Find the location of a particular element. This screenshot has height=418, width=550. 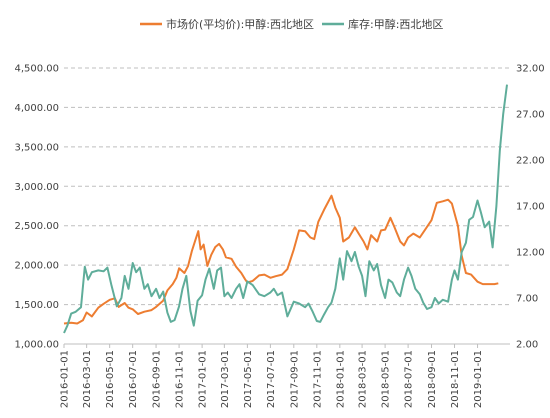

x-tick-label: 2017-09-01 is located at coordinates (294, 379).